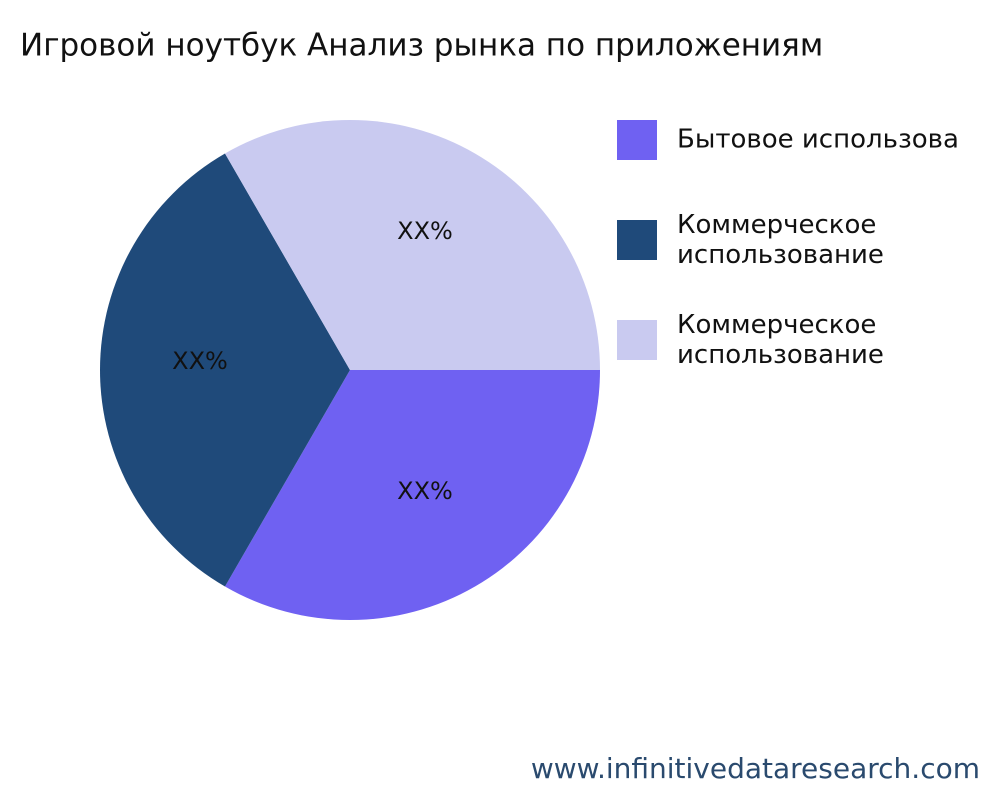 Image resolution: width=1000 pixels, height=800 pixels. I want to click on footer: www.infinitivedataresearch.com, so click(755, 768).